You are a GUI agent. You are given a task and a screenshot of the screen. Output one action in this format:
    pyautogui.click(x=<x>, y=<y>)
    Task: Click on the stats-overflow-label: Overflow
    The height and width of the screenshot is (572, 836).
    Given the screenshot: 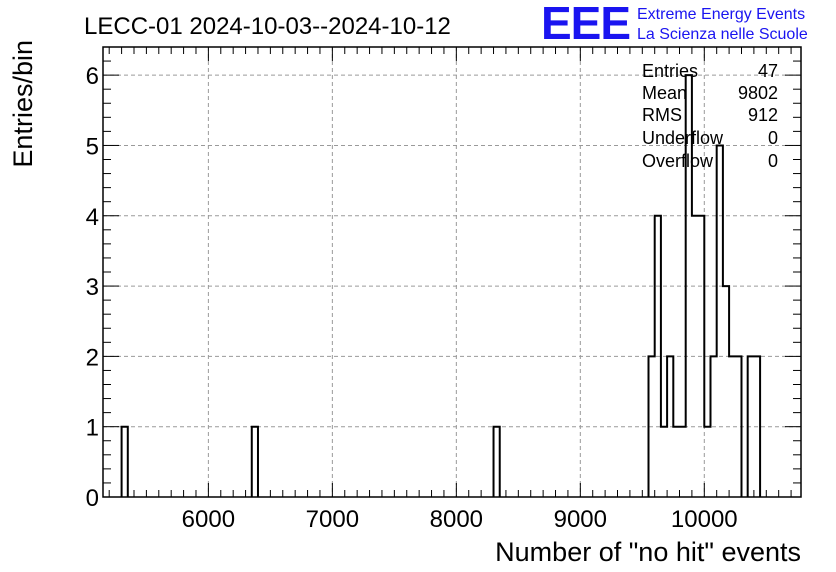 What is the action you would take?
    pyautogui.click(x=678, y=161)
    